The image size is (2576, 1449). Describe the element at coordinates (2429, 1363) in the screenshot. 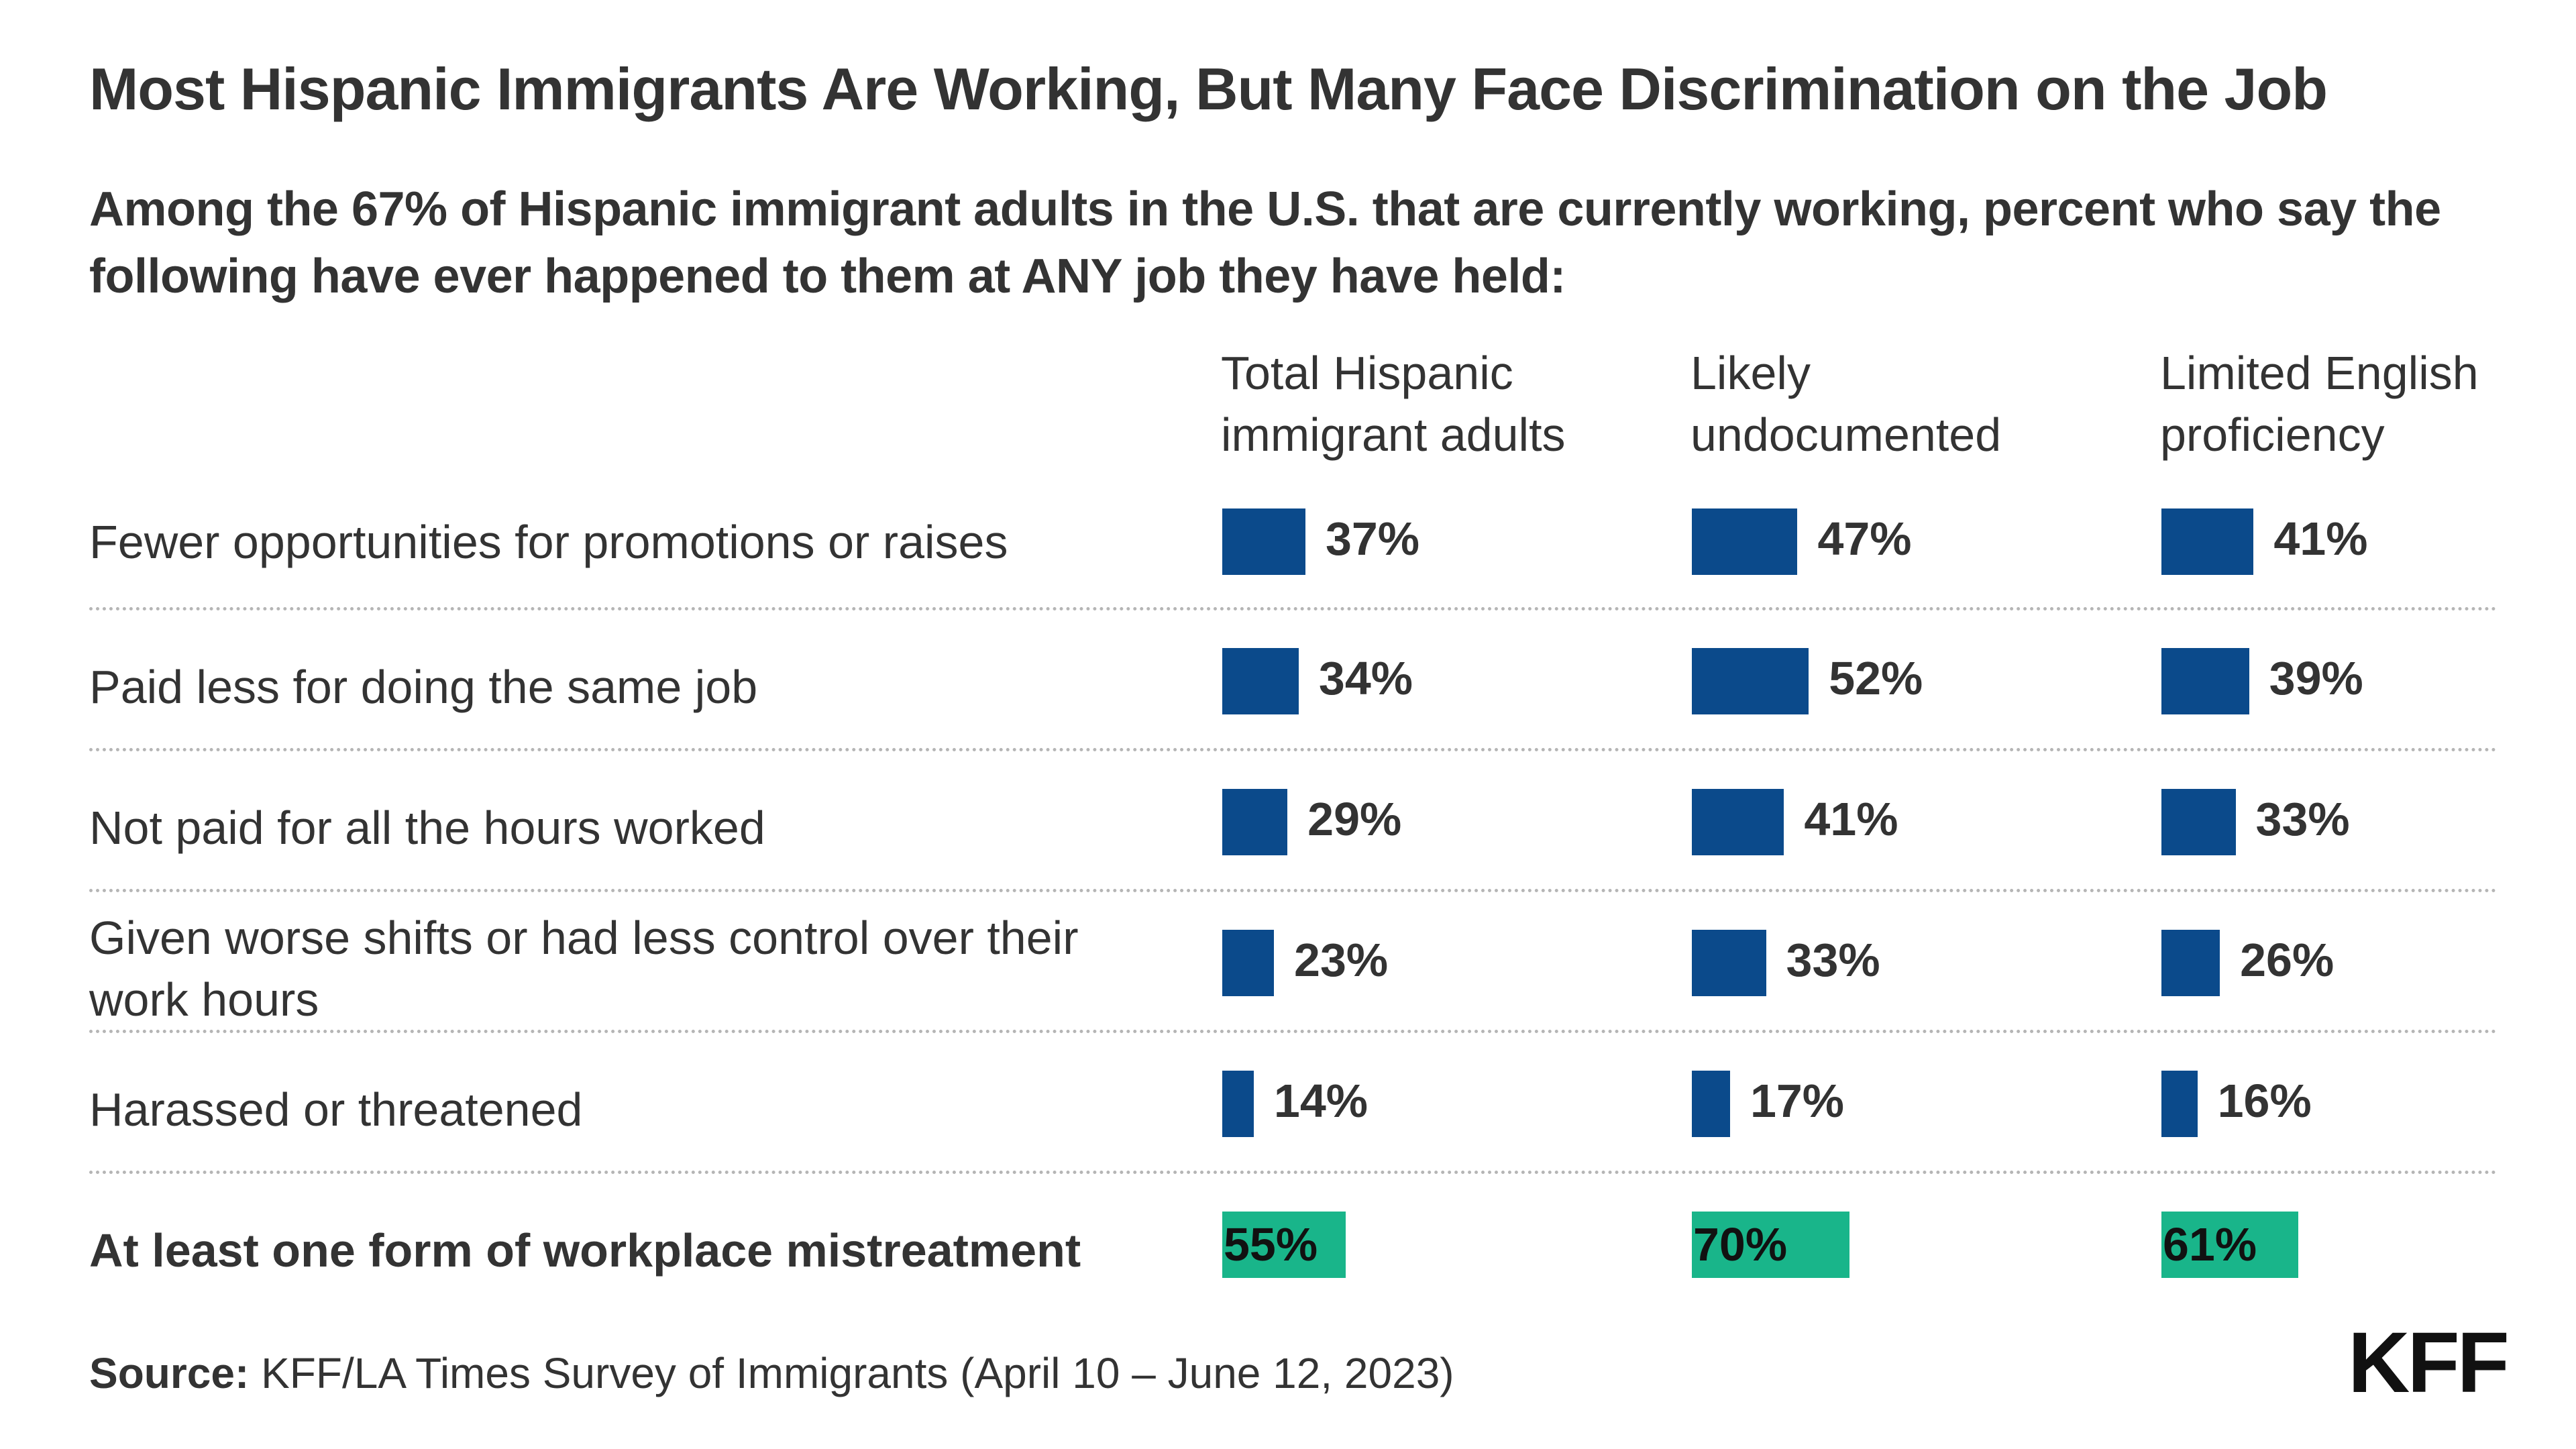

I see `kff-logo: KFF` at that location.